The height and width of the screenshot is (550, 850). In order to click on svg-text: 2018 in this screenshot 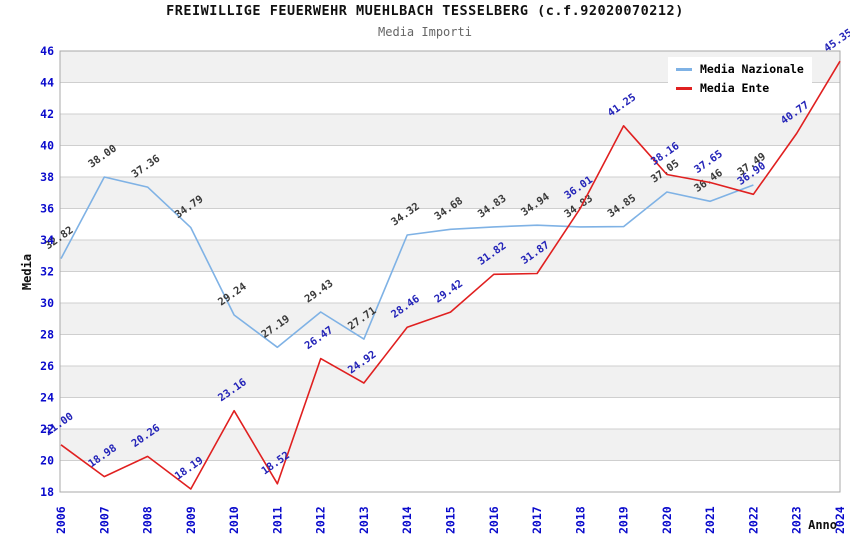, I will do `click(580, 520)`.